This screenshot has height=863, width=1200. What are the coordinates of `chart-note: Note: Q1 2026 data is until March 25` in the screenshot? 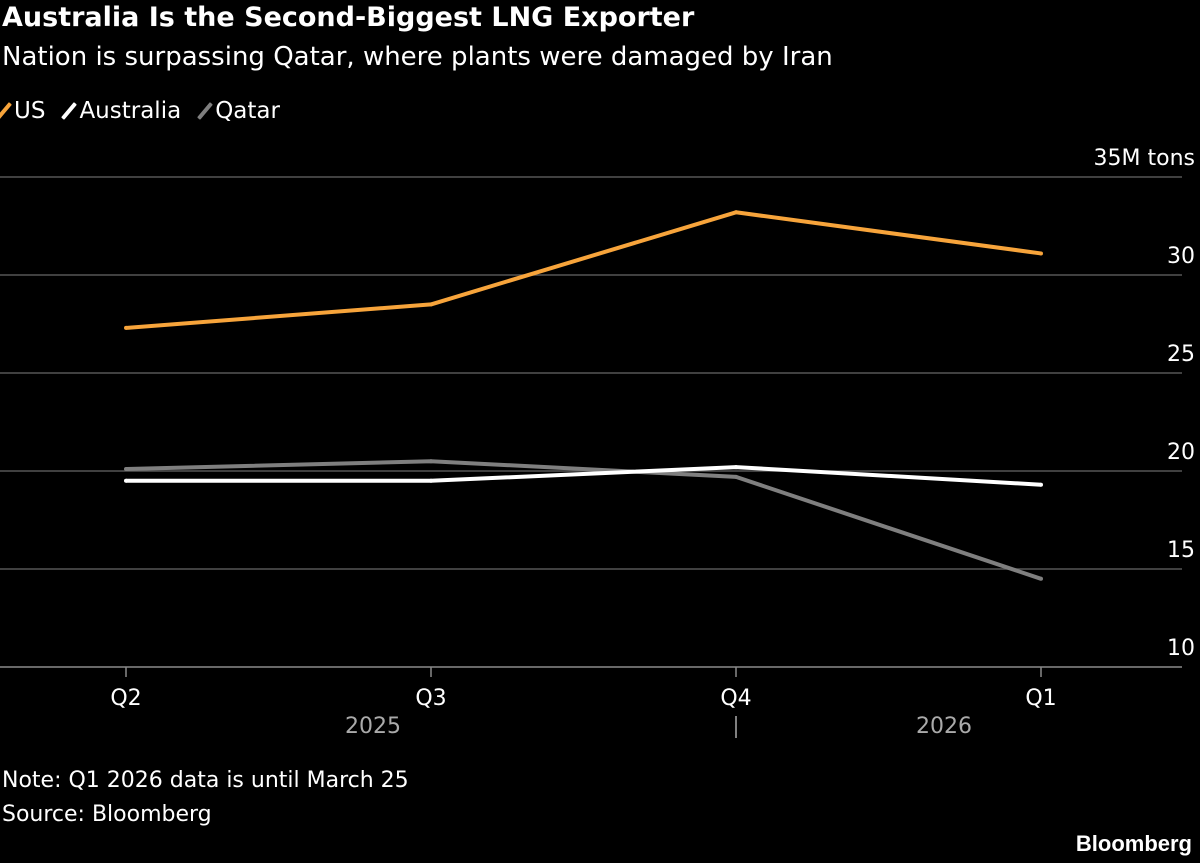 It's located at (205, 780).